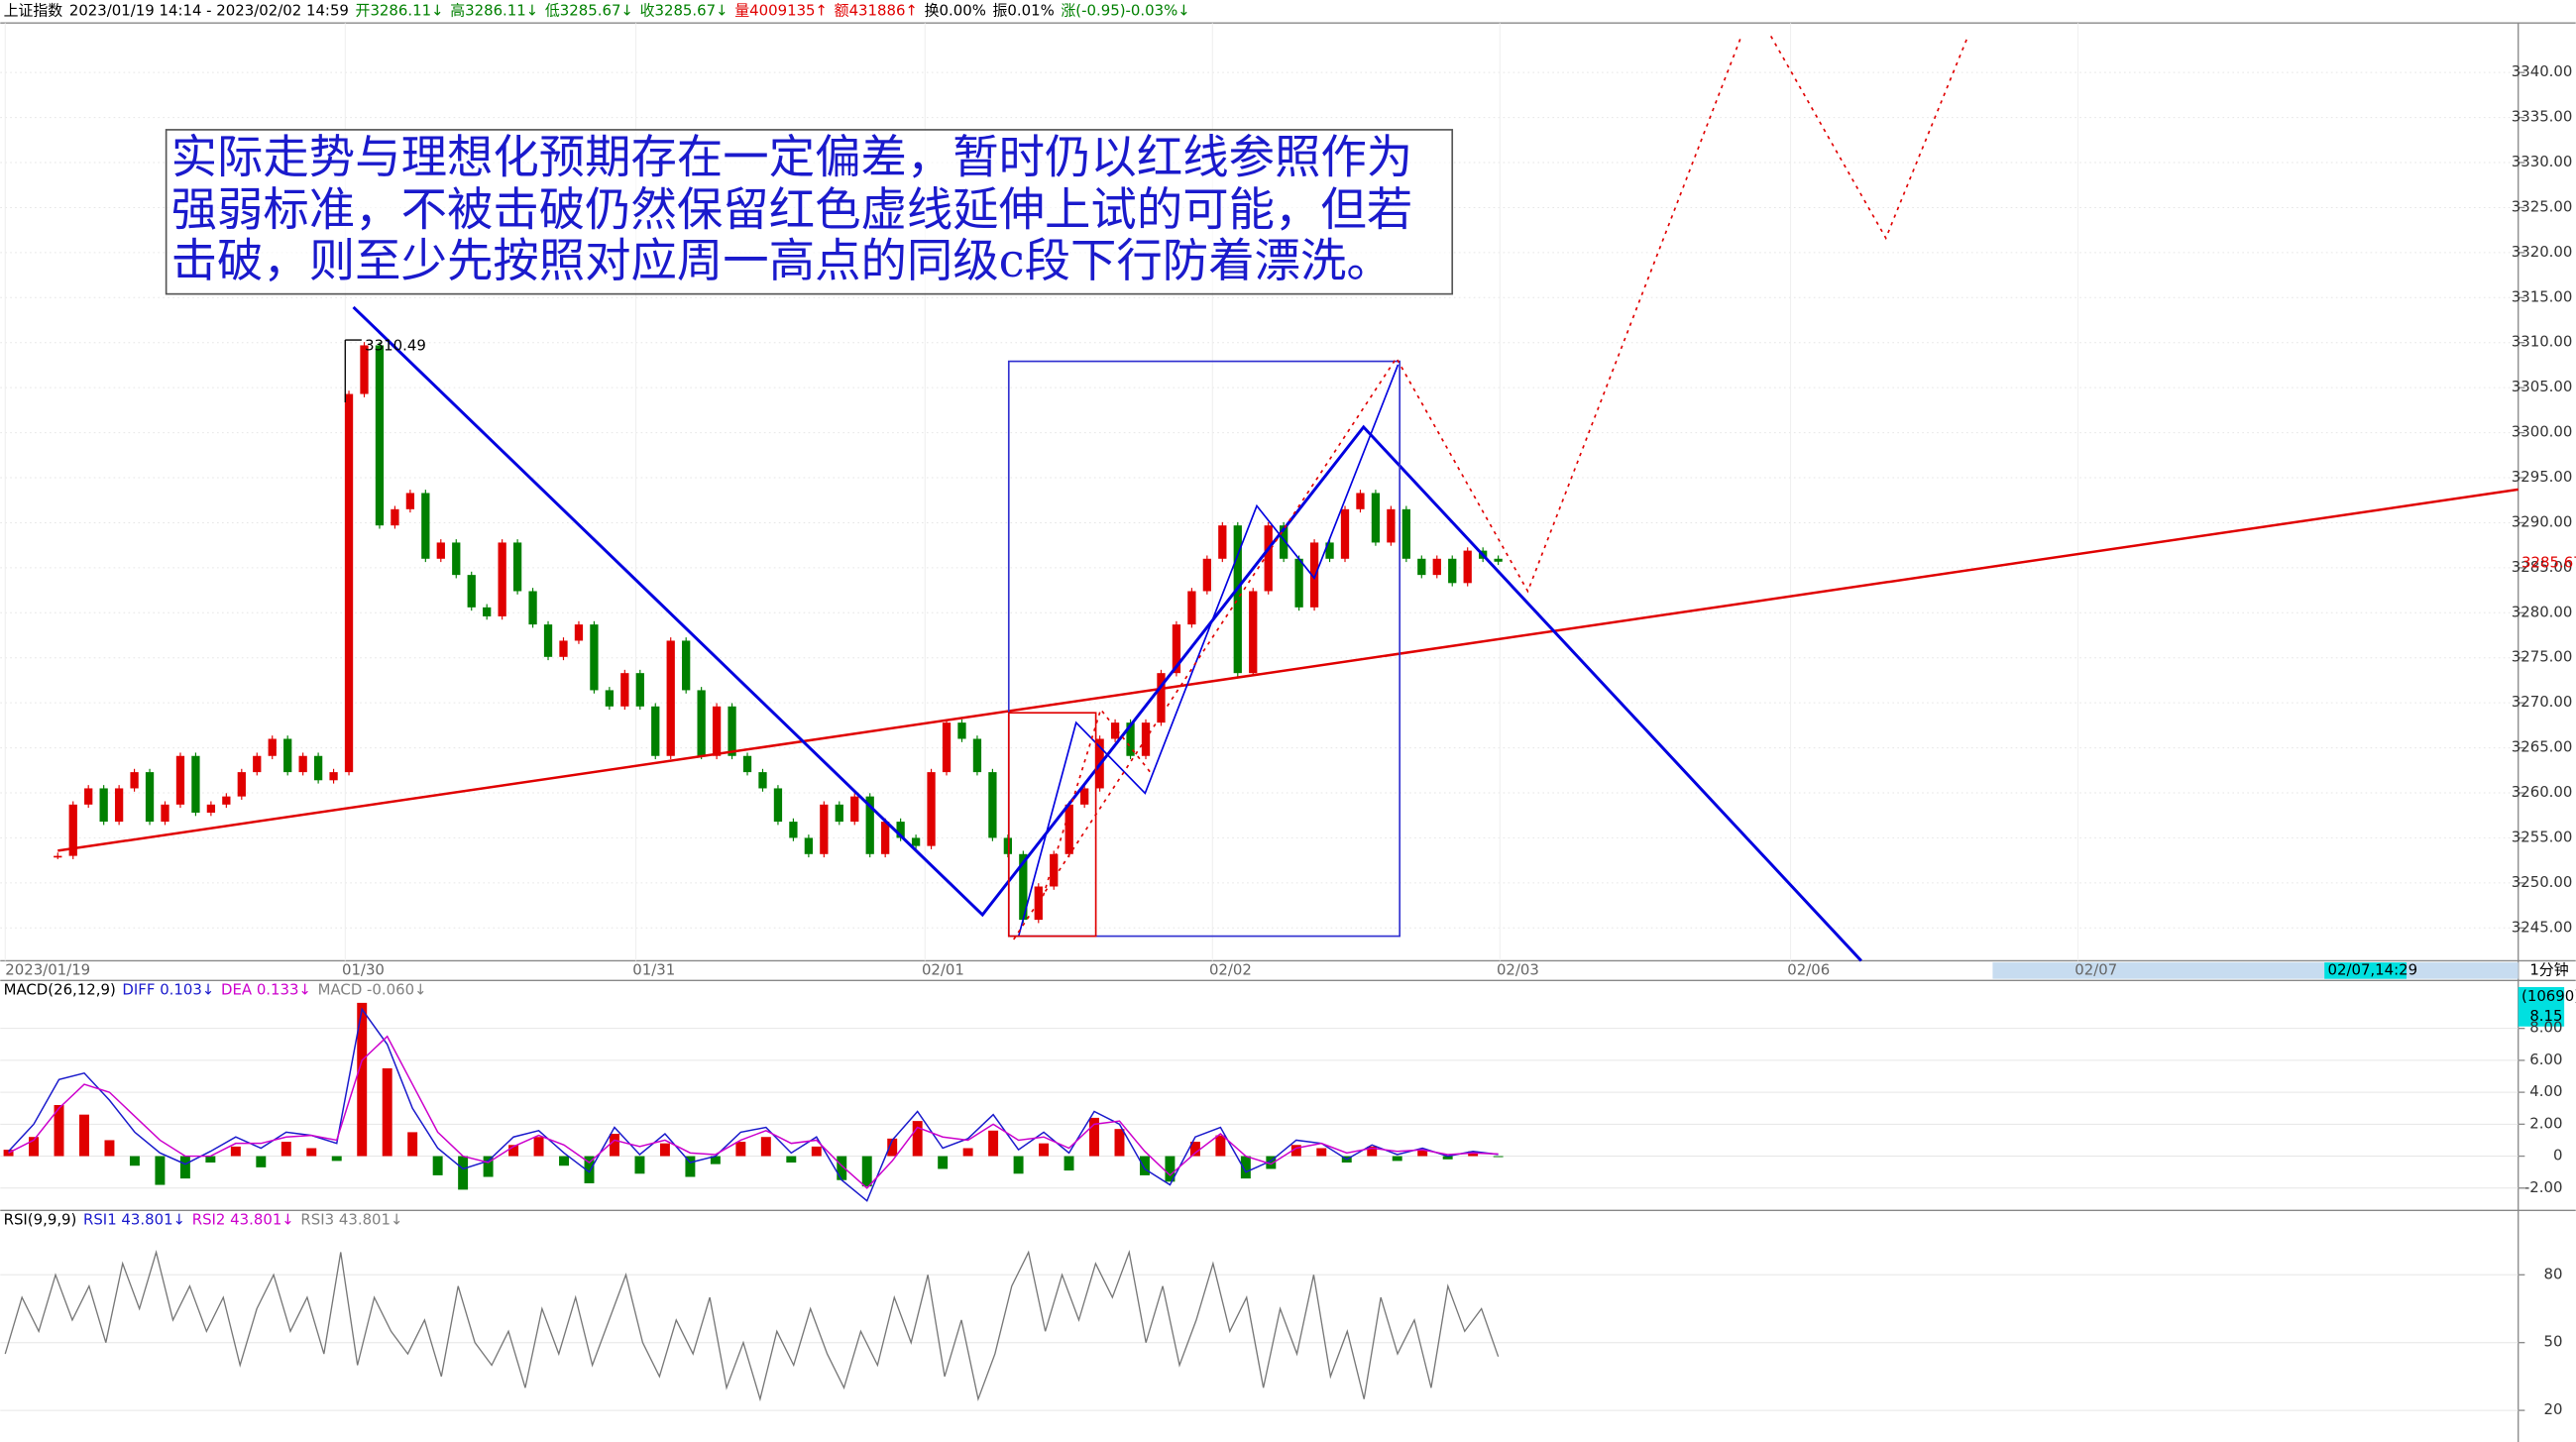  Describe the element at coordinates (752, 1325) in the screenshot. I see `rsi-line` at that location.